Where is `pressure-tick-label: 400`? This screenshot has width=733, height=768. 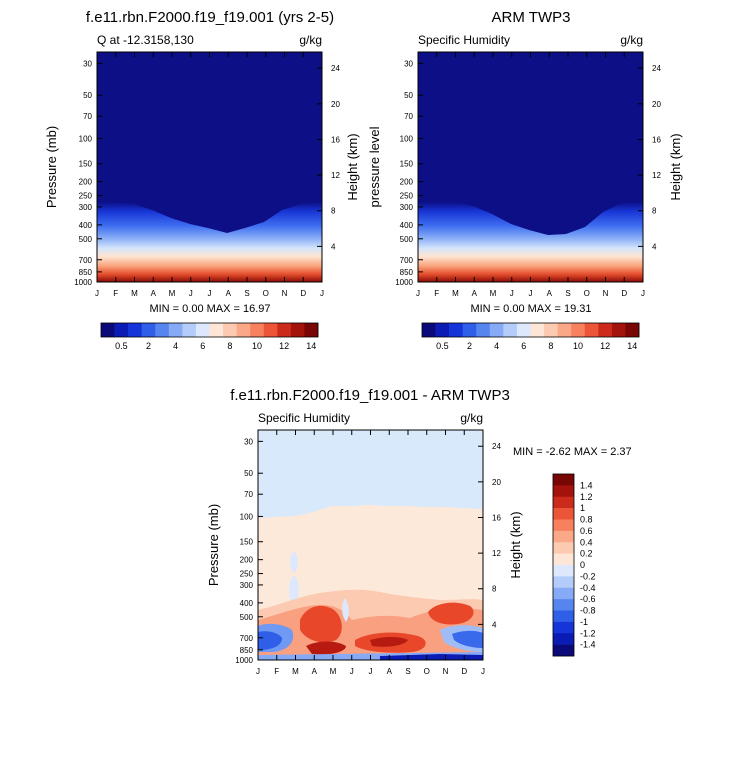 pressure-tick-label: 400 is located at coordinates (407, 225).